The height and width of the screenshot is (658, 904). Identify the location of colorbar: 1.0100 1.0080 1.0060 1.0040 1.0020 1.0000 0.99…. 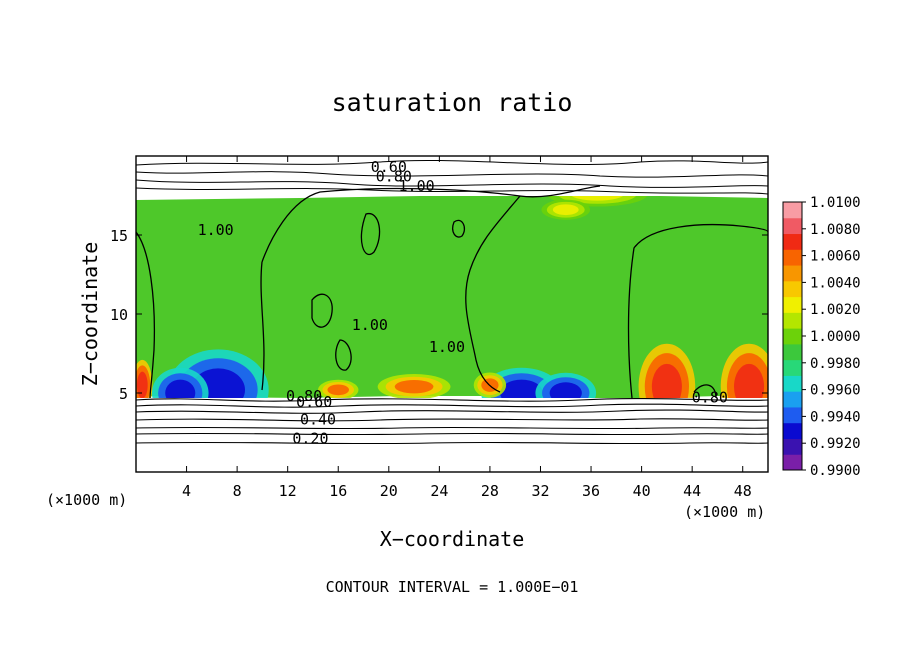
(821, 337).